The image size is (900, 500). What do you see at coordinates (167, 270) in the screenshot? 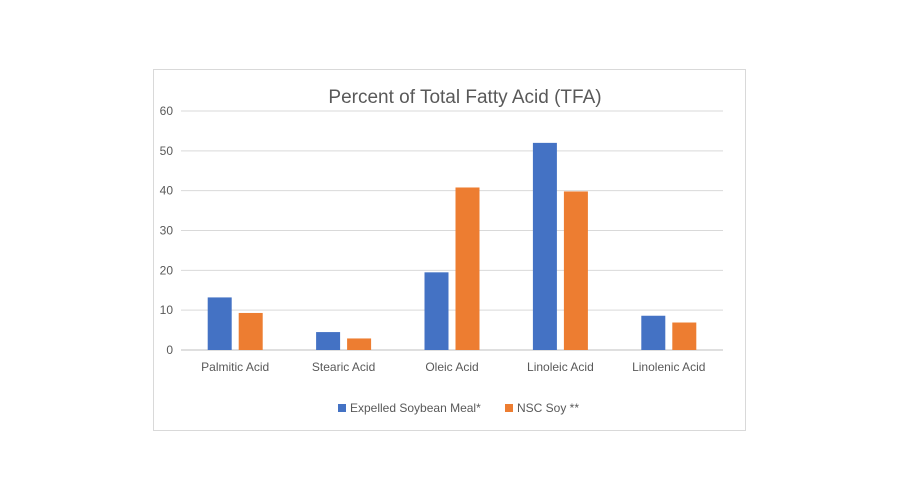
I see `y-tick-label: 20` at bounding box center [167, 270].